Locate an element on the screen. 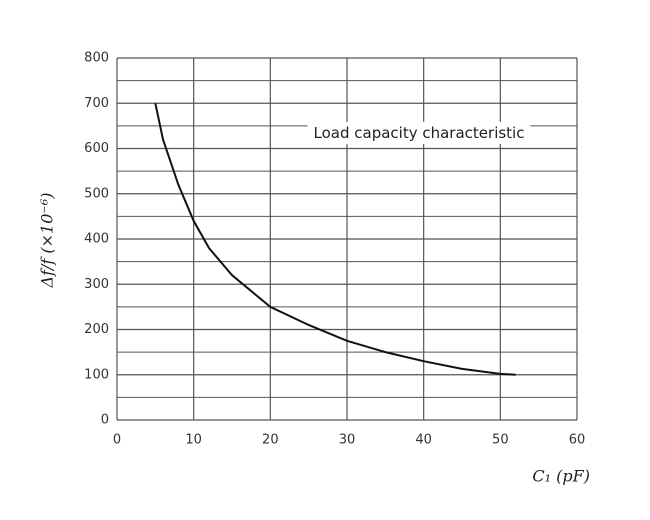 Image resolution: width=650 pixels, height=520 pixels. annotation: Load capacity characteristic is located at coordinates (419, 133).